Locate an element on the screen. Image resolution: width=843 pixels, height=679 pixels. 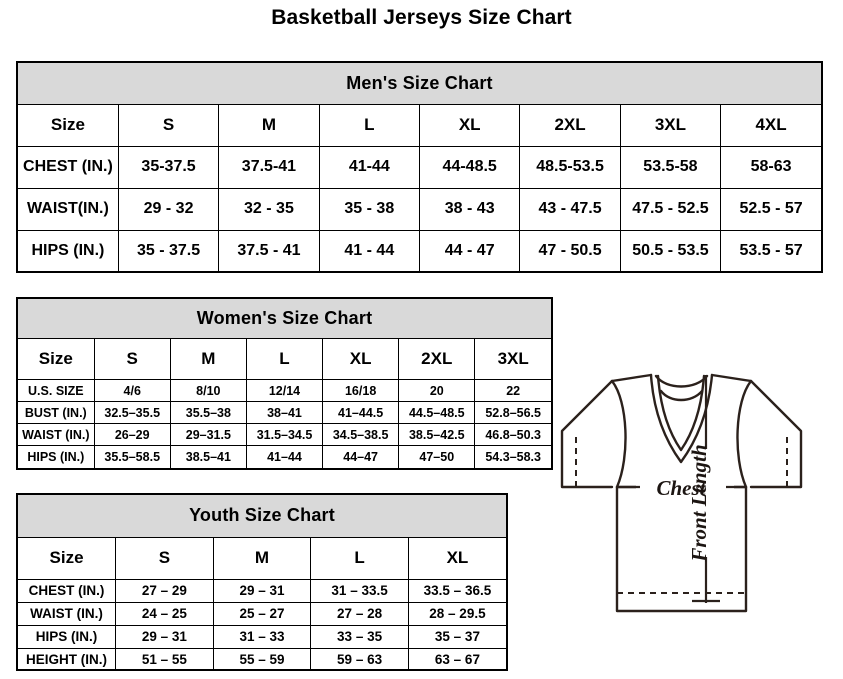
youth-column-header: Size is located at coordinates (67, 558).